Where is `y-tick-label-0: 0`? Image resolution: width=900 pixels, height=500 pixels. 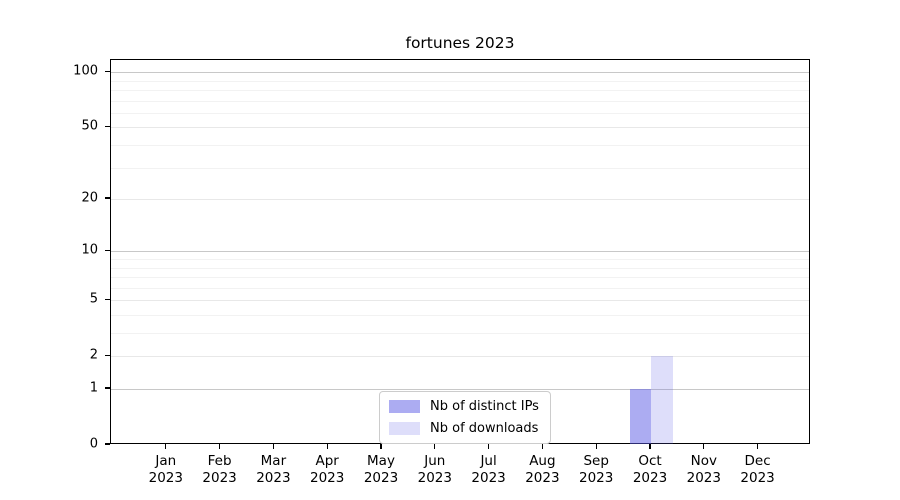
y-tick-label-0: 0 is located at coordinates (93, 444).